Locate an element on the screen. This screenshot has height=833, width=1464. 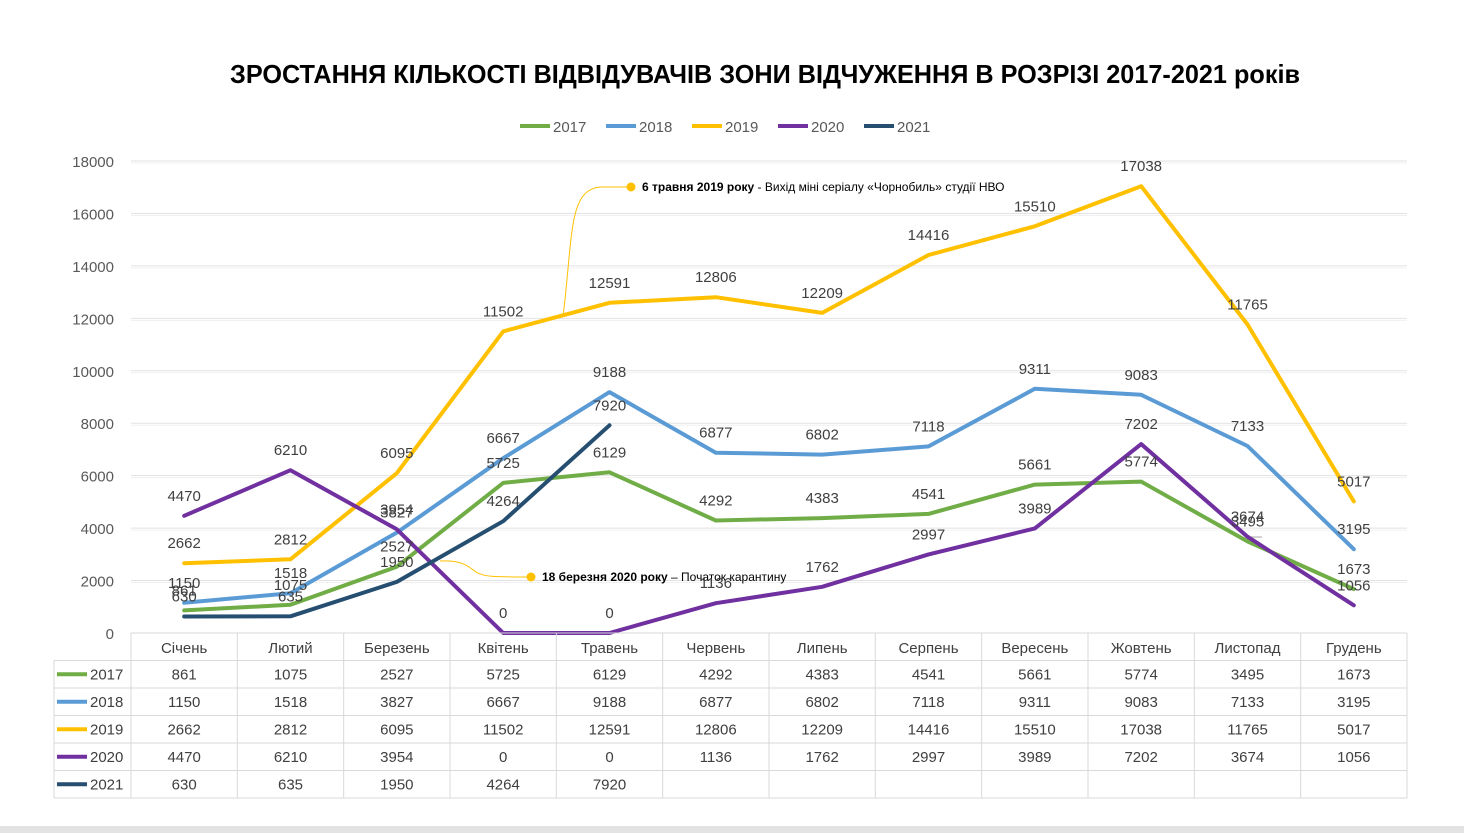
table-cell: 15510 is located at coordinates (1035, 730).